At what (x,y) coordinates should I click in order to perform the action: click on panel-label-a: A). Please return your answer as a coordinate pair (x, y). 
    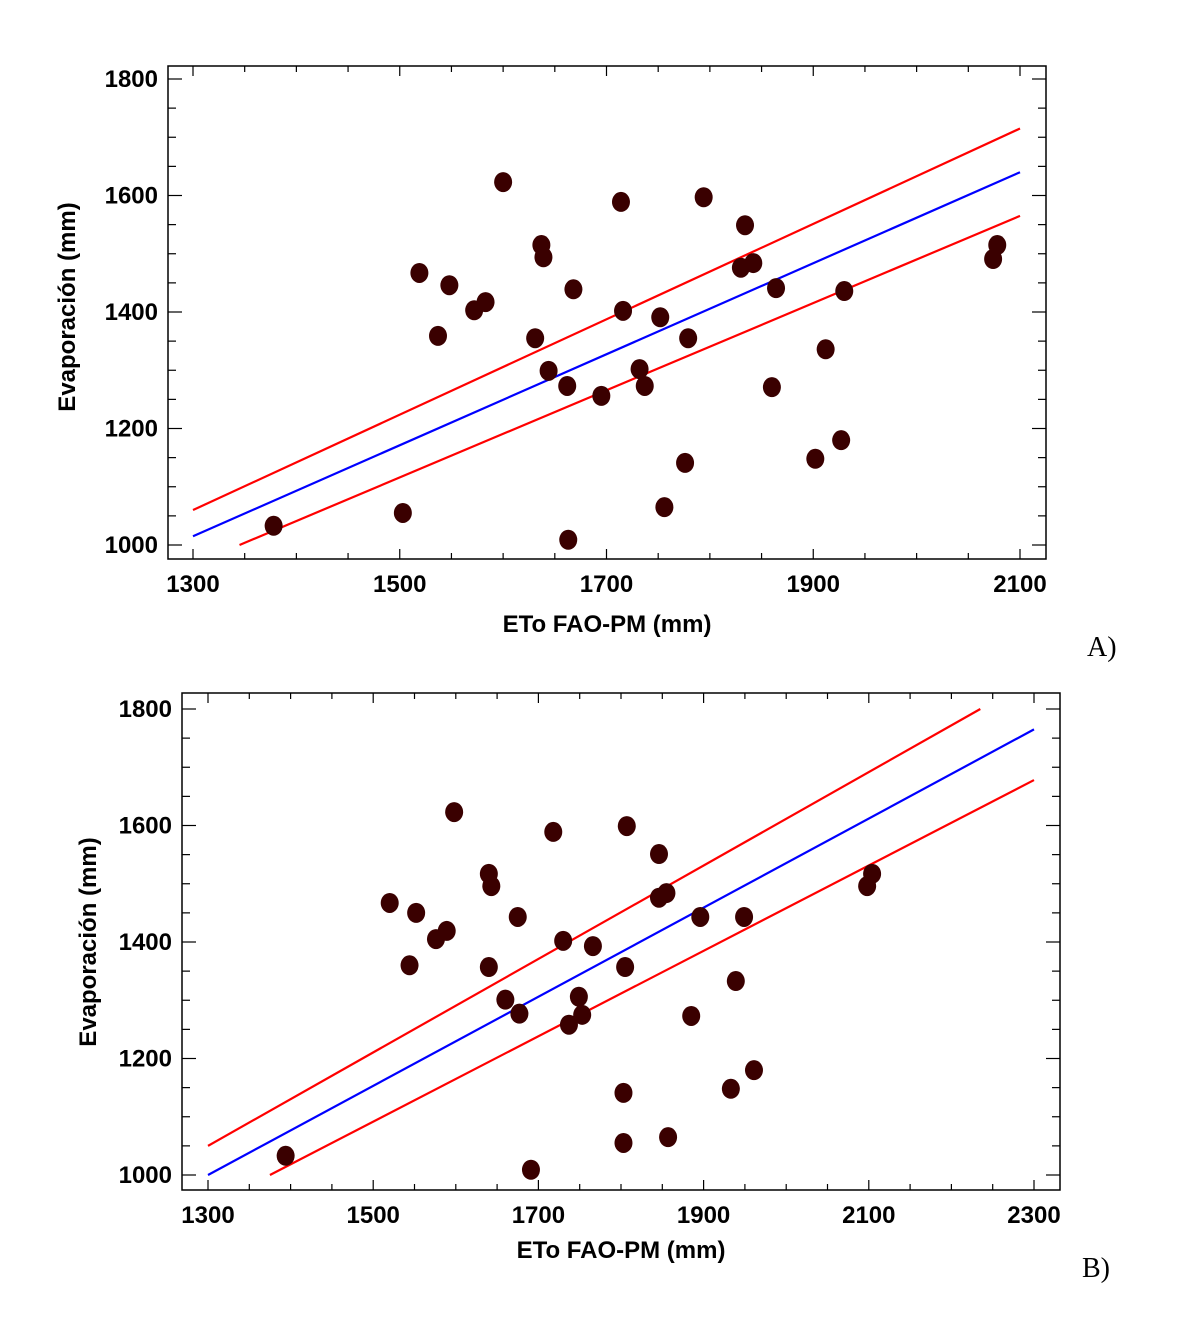
    Looking at the image, I should click on (1102, 647).